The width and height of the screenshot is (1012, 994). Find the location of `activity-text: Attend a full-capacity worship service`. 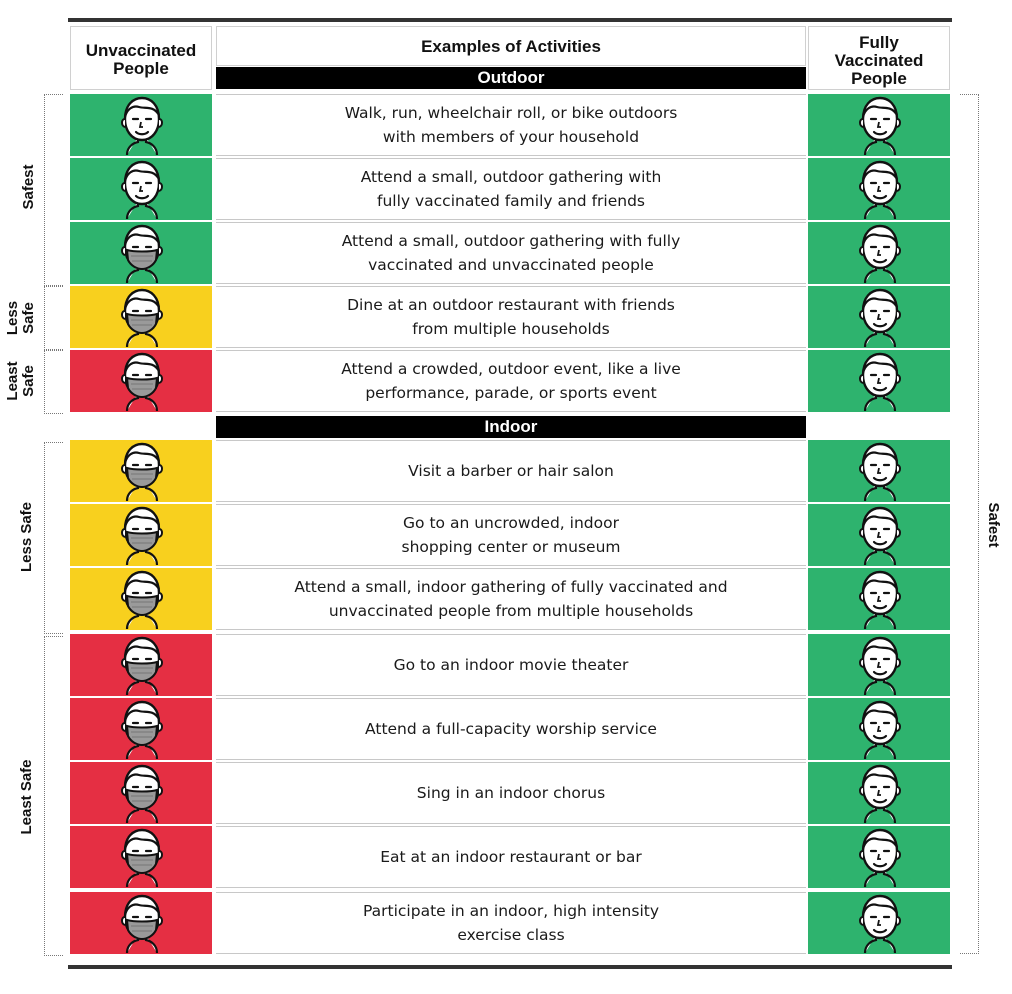

activity-text: Attend a full-capacity worship service is located at coordinates (511, 729).